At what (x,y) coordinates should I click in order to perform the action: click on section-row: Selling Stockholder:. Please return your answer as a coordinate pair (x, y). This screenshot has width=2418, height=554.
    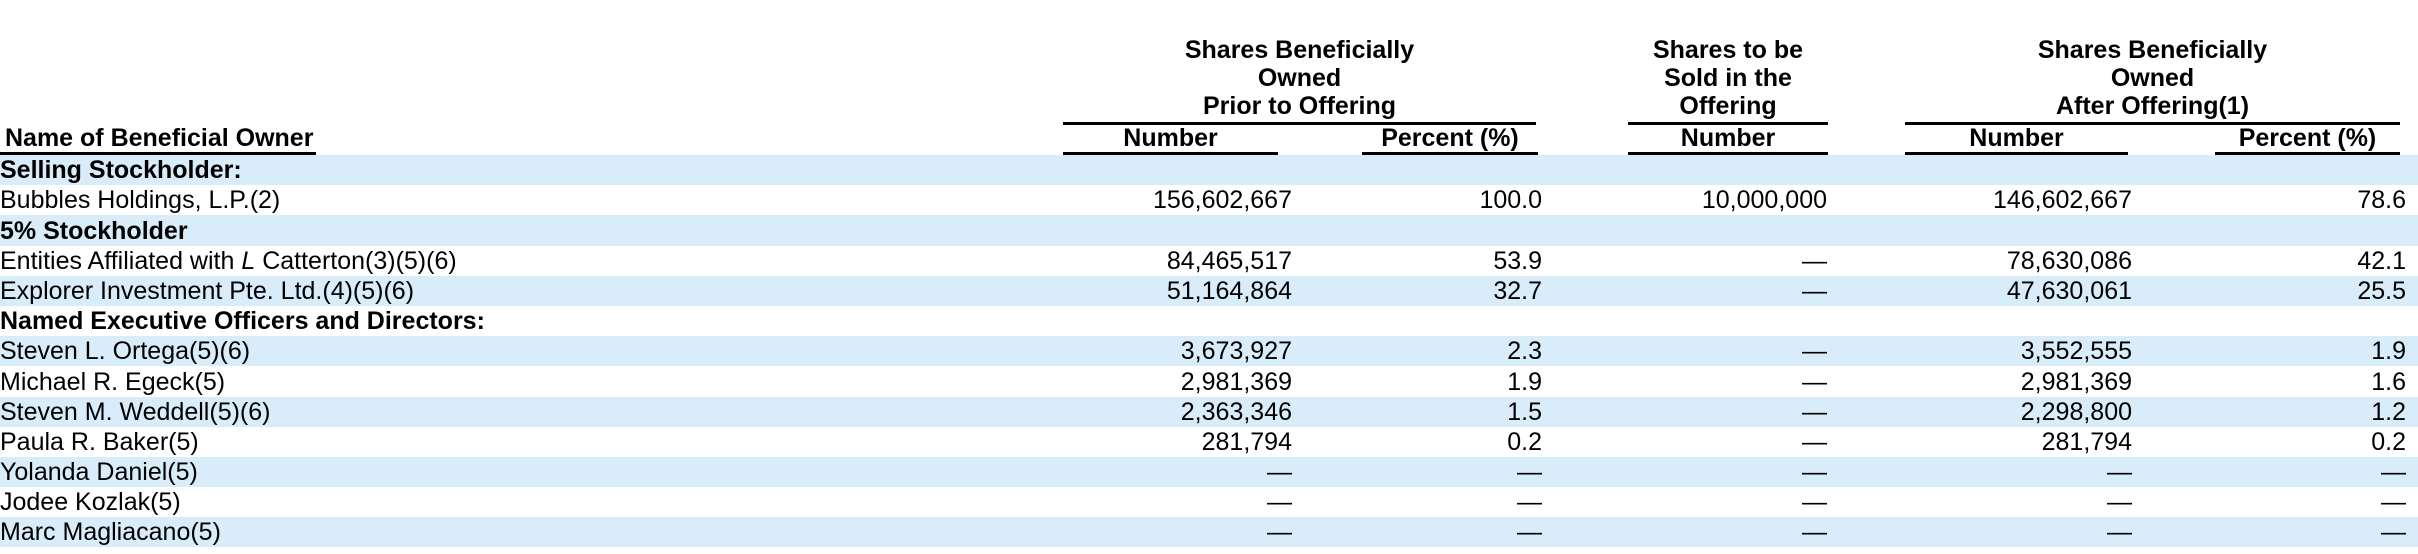
    Looking at the image, I should click on (1209, 170).